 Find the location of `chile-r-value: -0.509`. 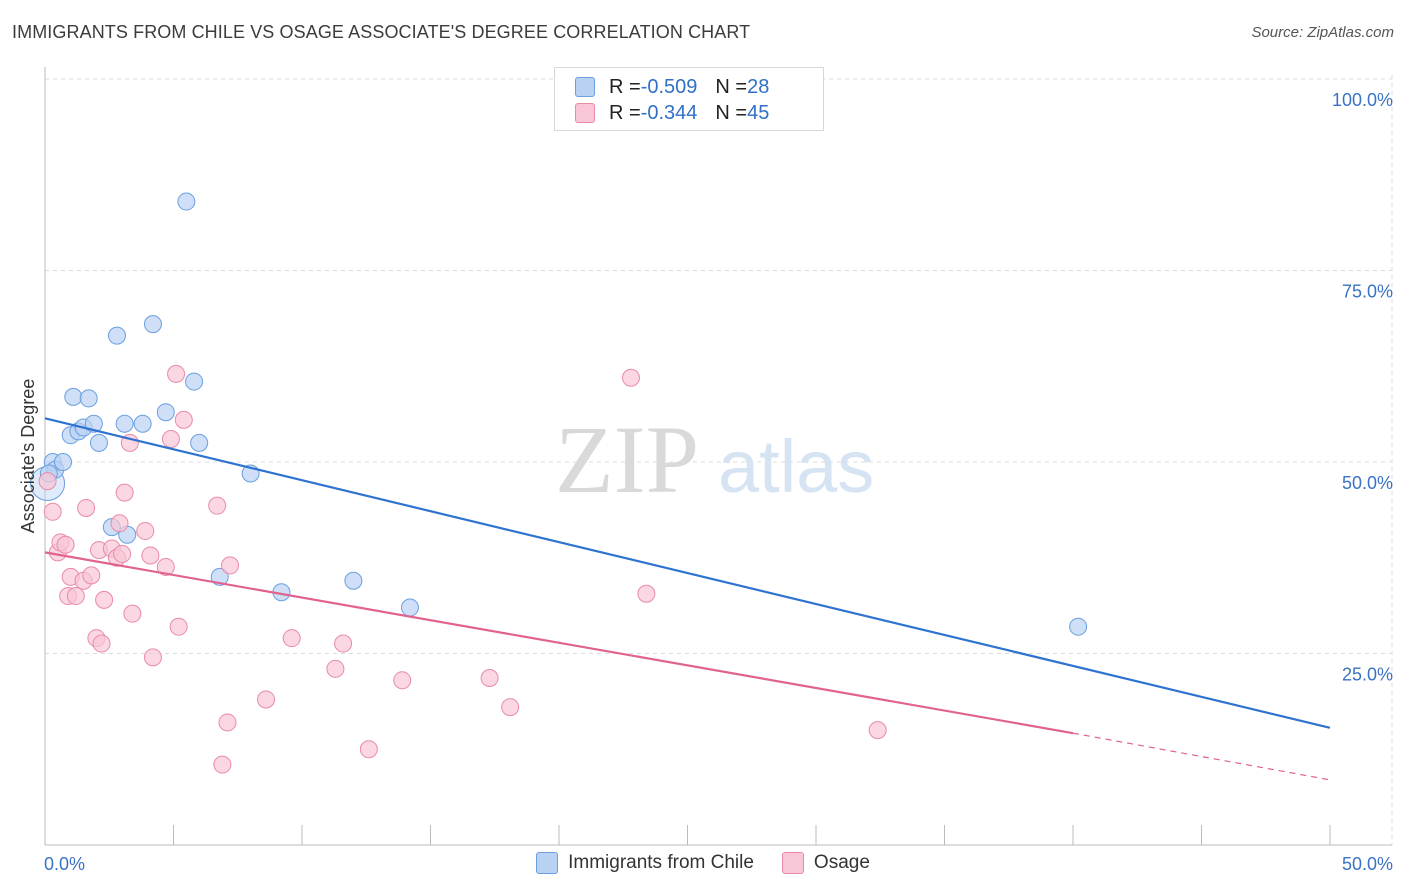

chile-r-value: -0.509 is located at coordinates (669, 86).